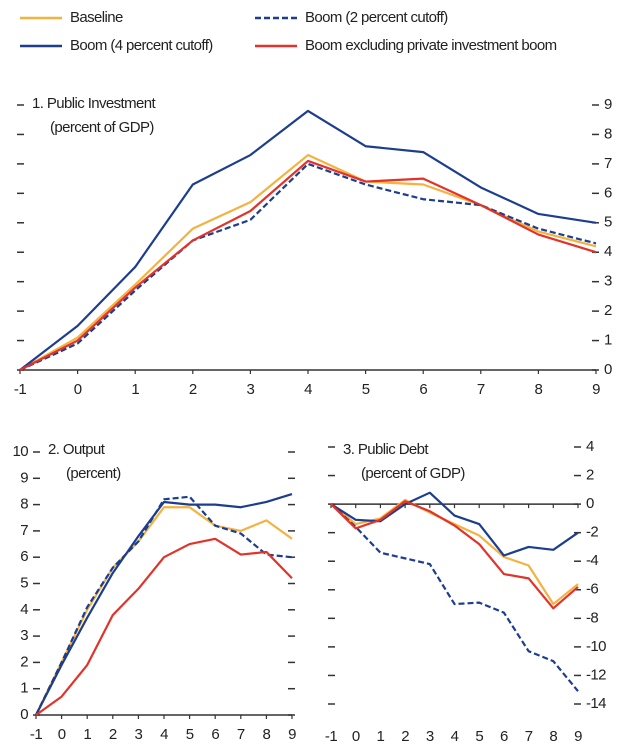 This screenshot has width=617, height=745. What do you see at coordinates (592, 589) in the screenshot?
I see `y-tick-label: -6` at bounding box center [592, 589].